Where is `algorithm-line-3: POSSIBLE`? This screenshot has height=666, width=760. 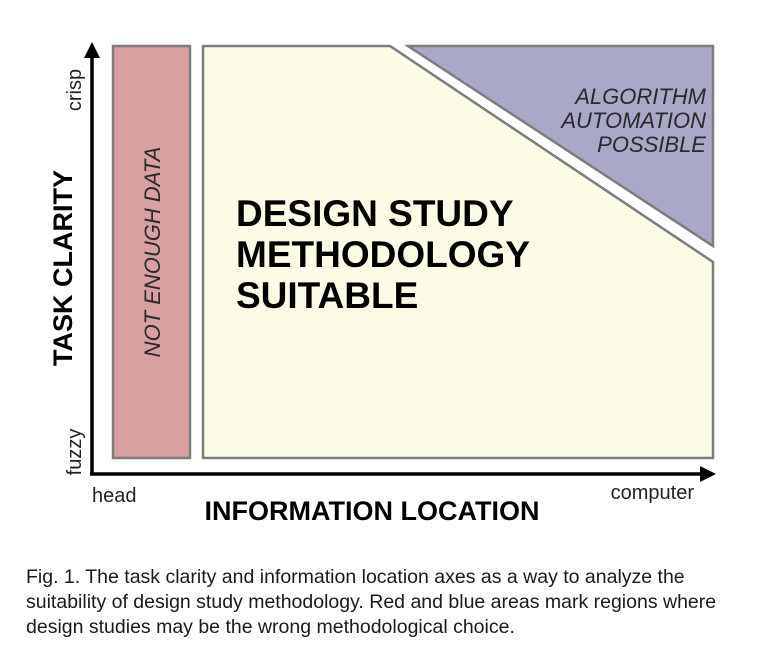
algorithm-line-3: POSSIBLE is located at coordinates (651, 144).